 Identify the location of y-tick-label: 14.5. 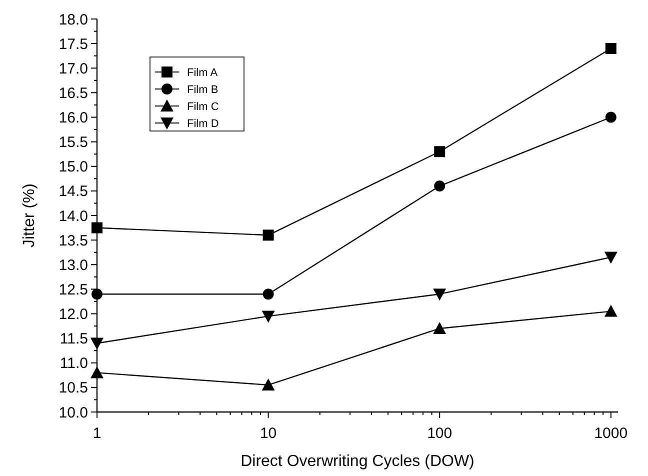
(73, 191).